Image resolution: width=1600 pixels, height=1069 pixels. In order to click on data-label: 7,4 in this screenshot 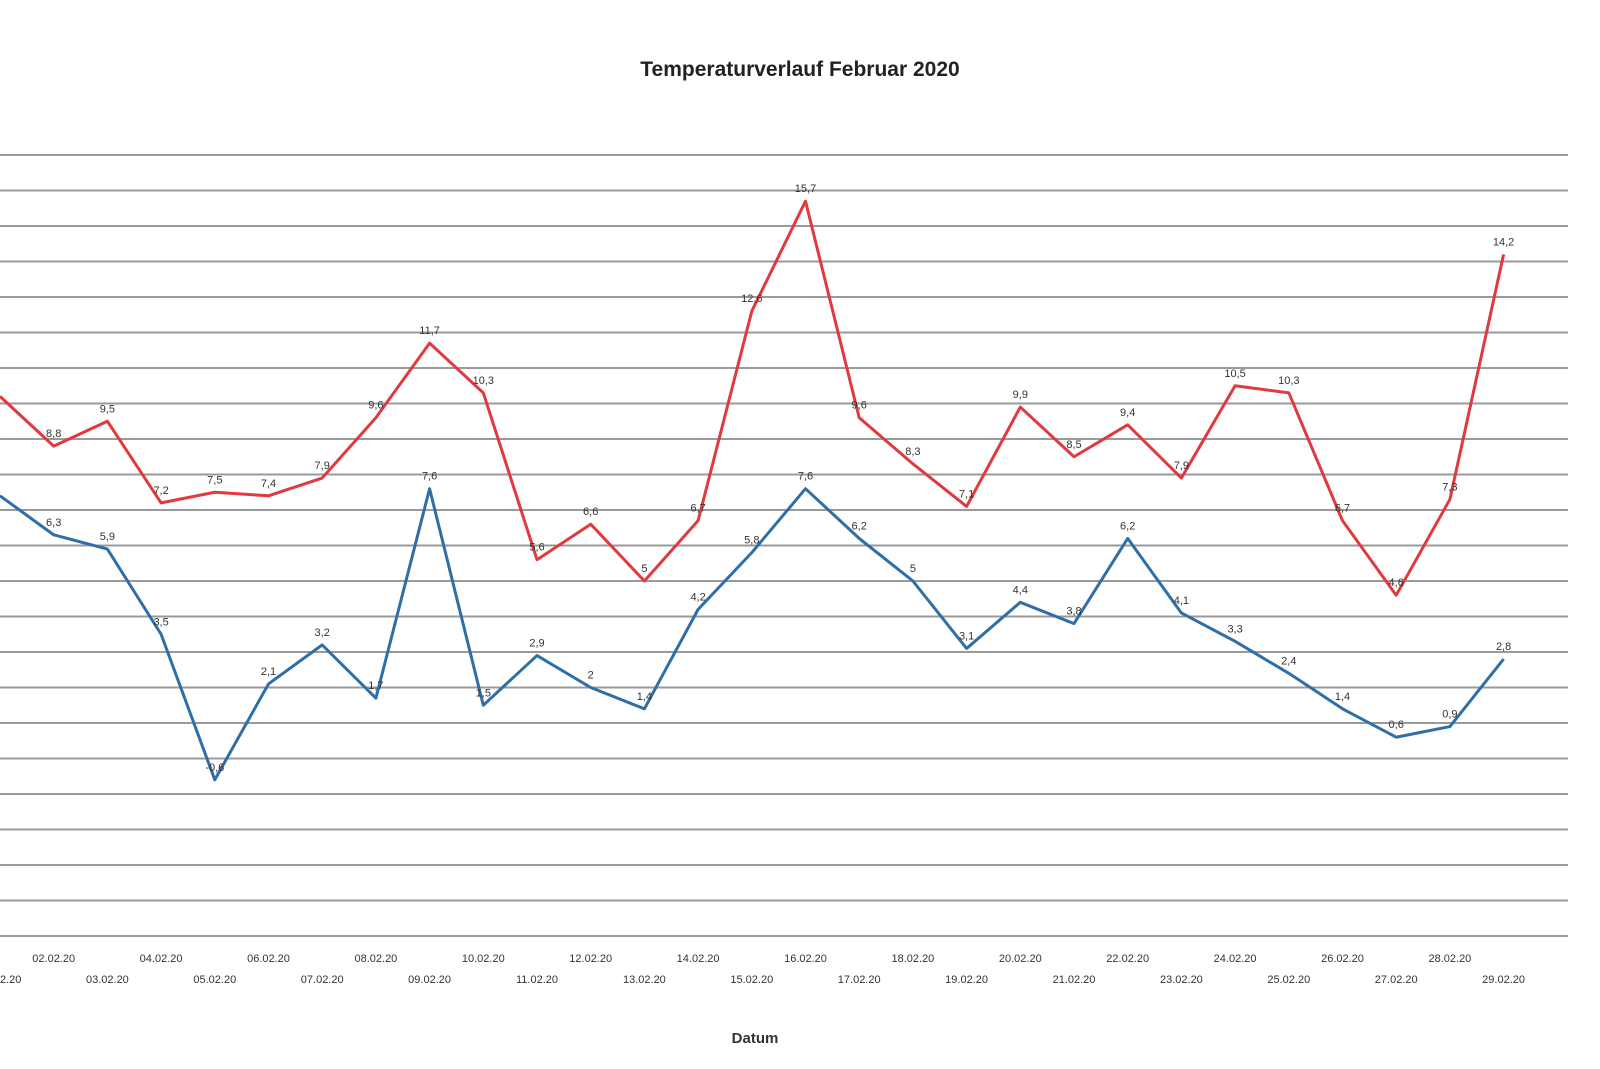, I will do `click(268, 484)`.